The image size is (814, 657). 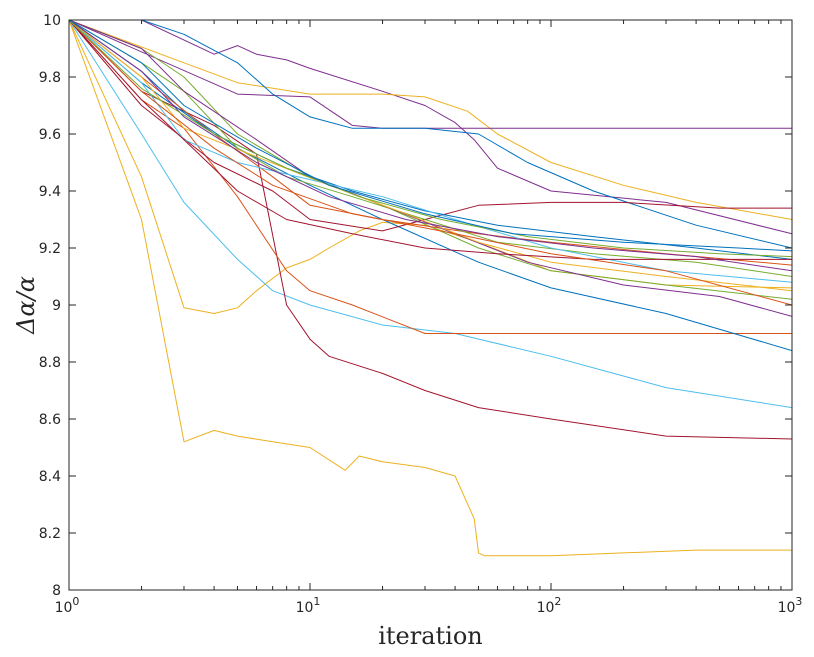 I want to click on x-tick-exp-2: 2, so click(x=557, y=601).